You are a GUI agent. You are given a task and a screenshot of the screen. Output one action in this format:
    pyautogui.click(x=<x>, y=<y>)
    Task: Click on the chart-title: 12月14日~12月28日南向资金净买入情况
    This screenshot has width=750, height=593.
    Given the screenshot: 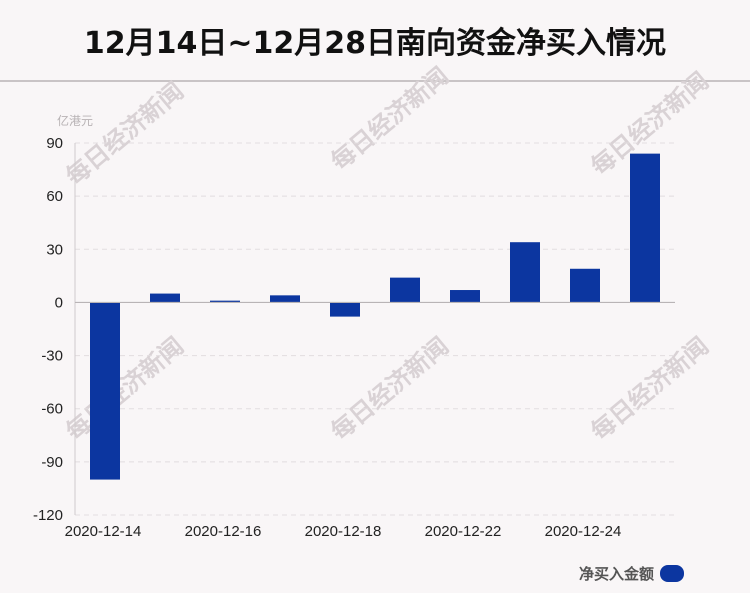 What is the action you would take?
    pyautogui.click(x=375, y=43)
    